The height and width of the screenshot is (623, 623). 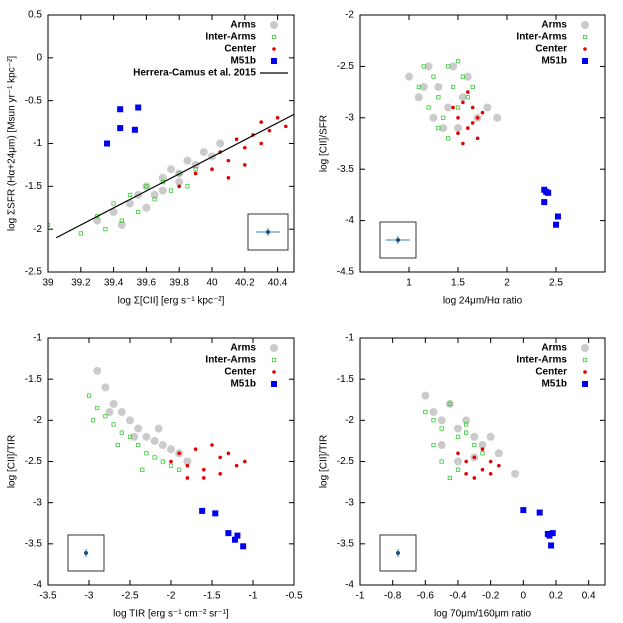 I want to click on x-axis-label: log Σ[CII] [erg s⁻¹ kpc⁻²], so click(x=171, y=301).